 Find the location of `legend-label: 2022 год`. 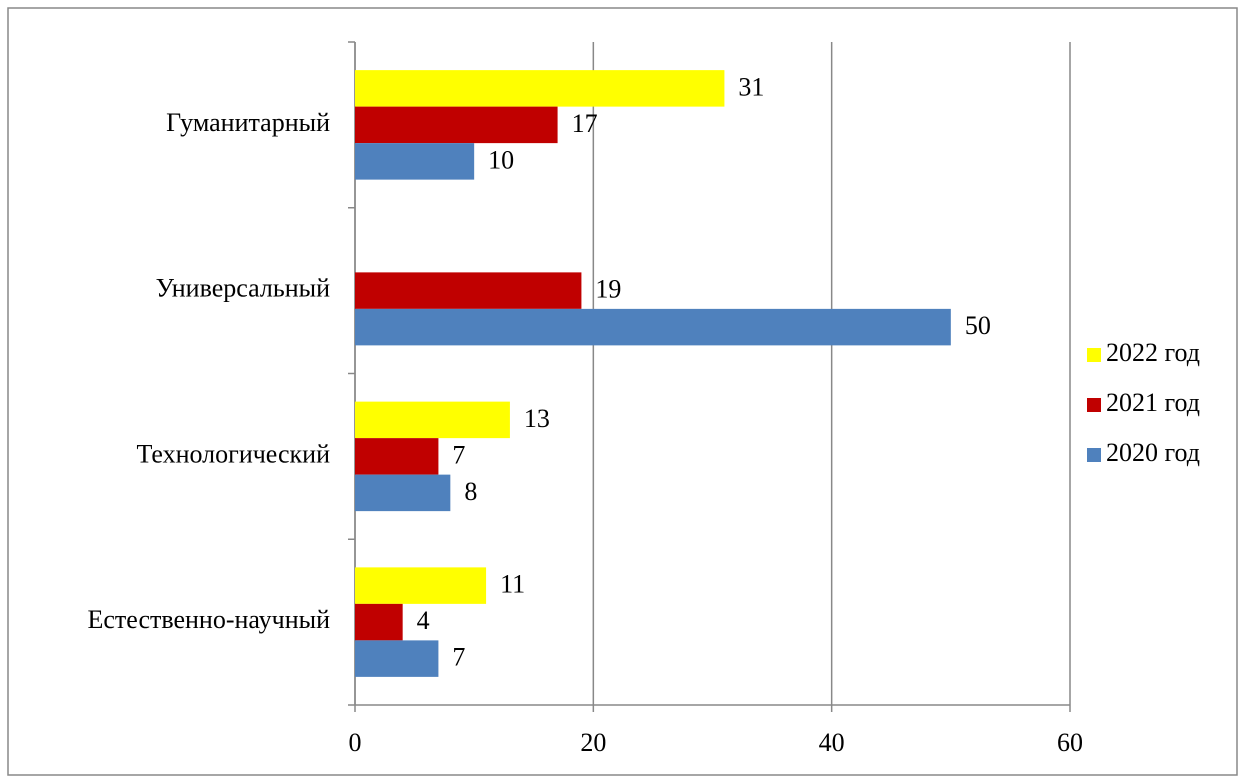

legend-label: 2022 год is located at coordinates (1153, 352).